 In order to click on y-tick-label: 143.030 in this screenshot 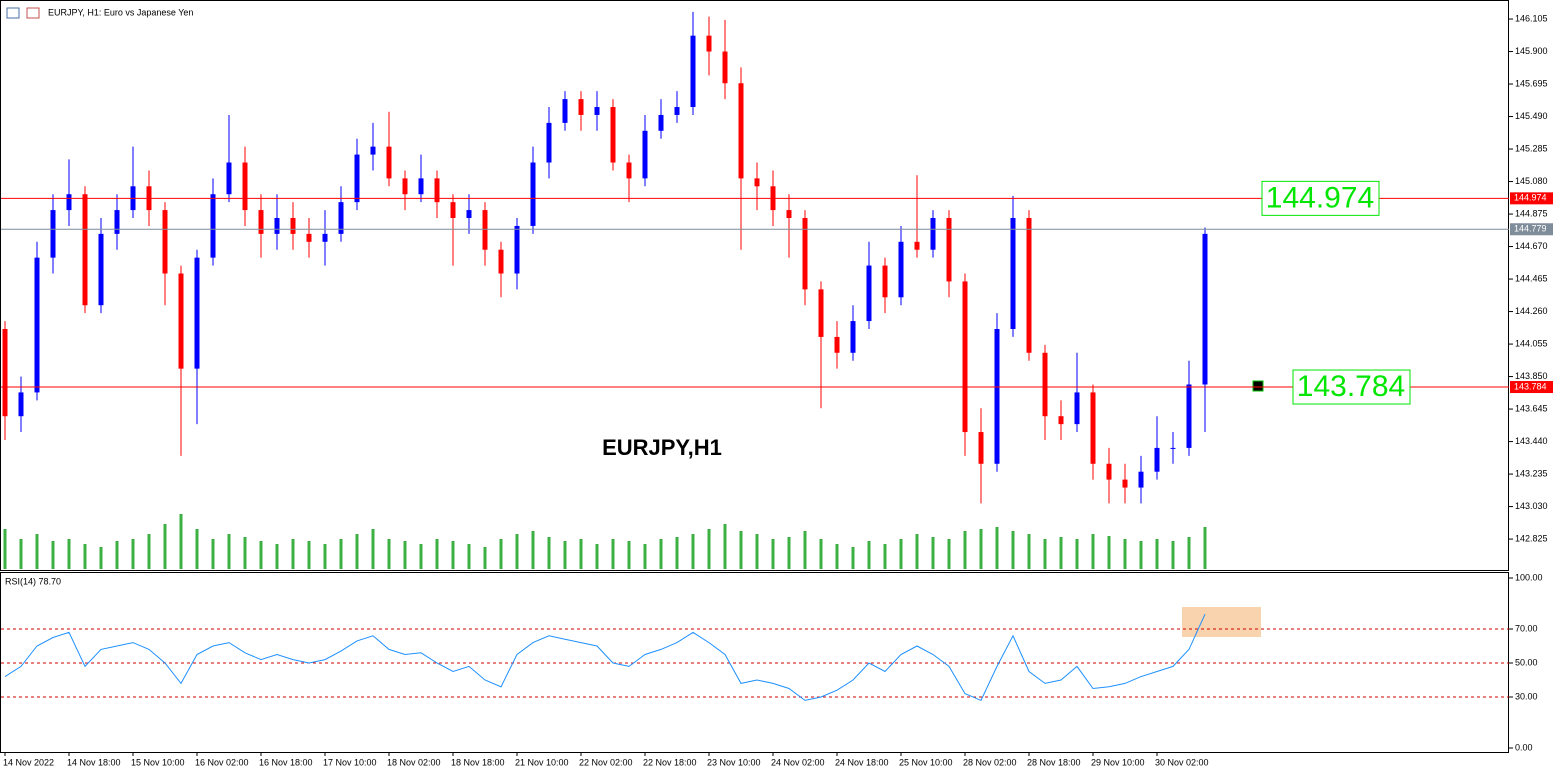, I will do `click(1531, 506)`.